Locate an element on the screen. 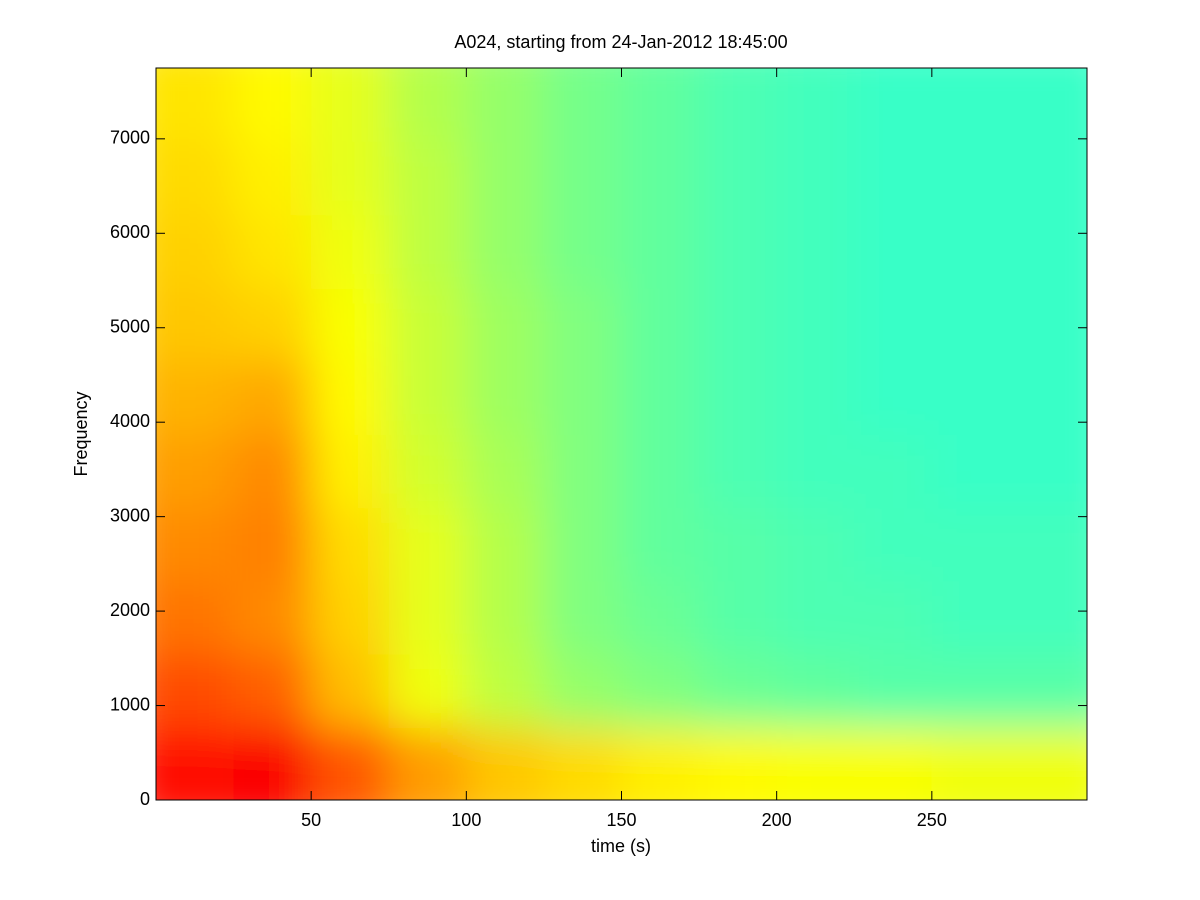  y-tick-label: 7000 is located at coordinates (130, 138).